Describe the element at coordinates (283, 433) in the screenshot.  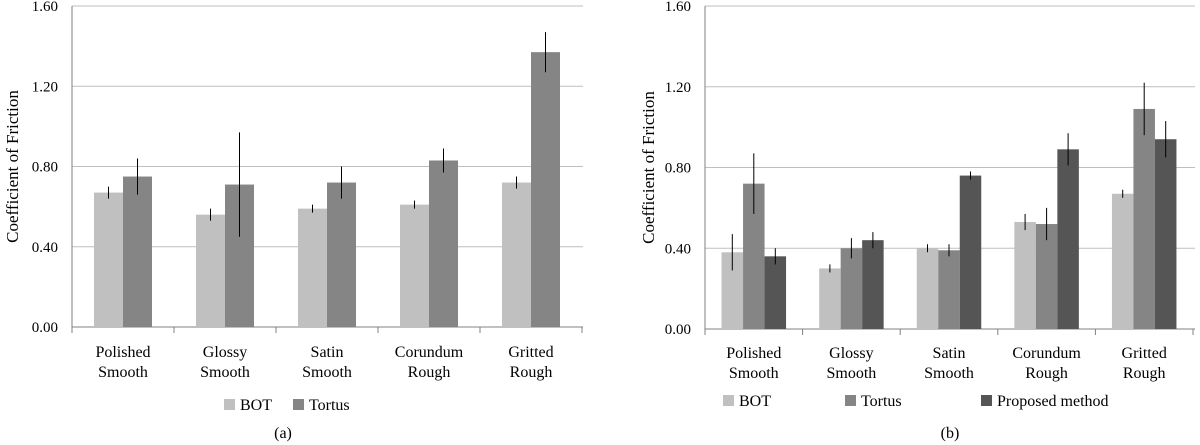
I see `panel-label: (a)` at that location.